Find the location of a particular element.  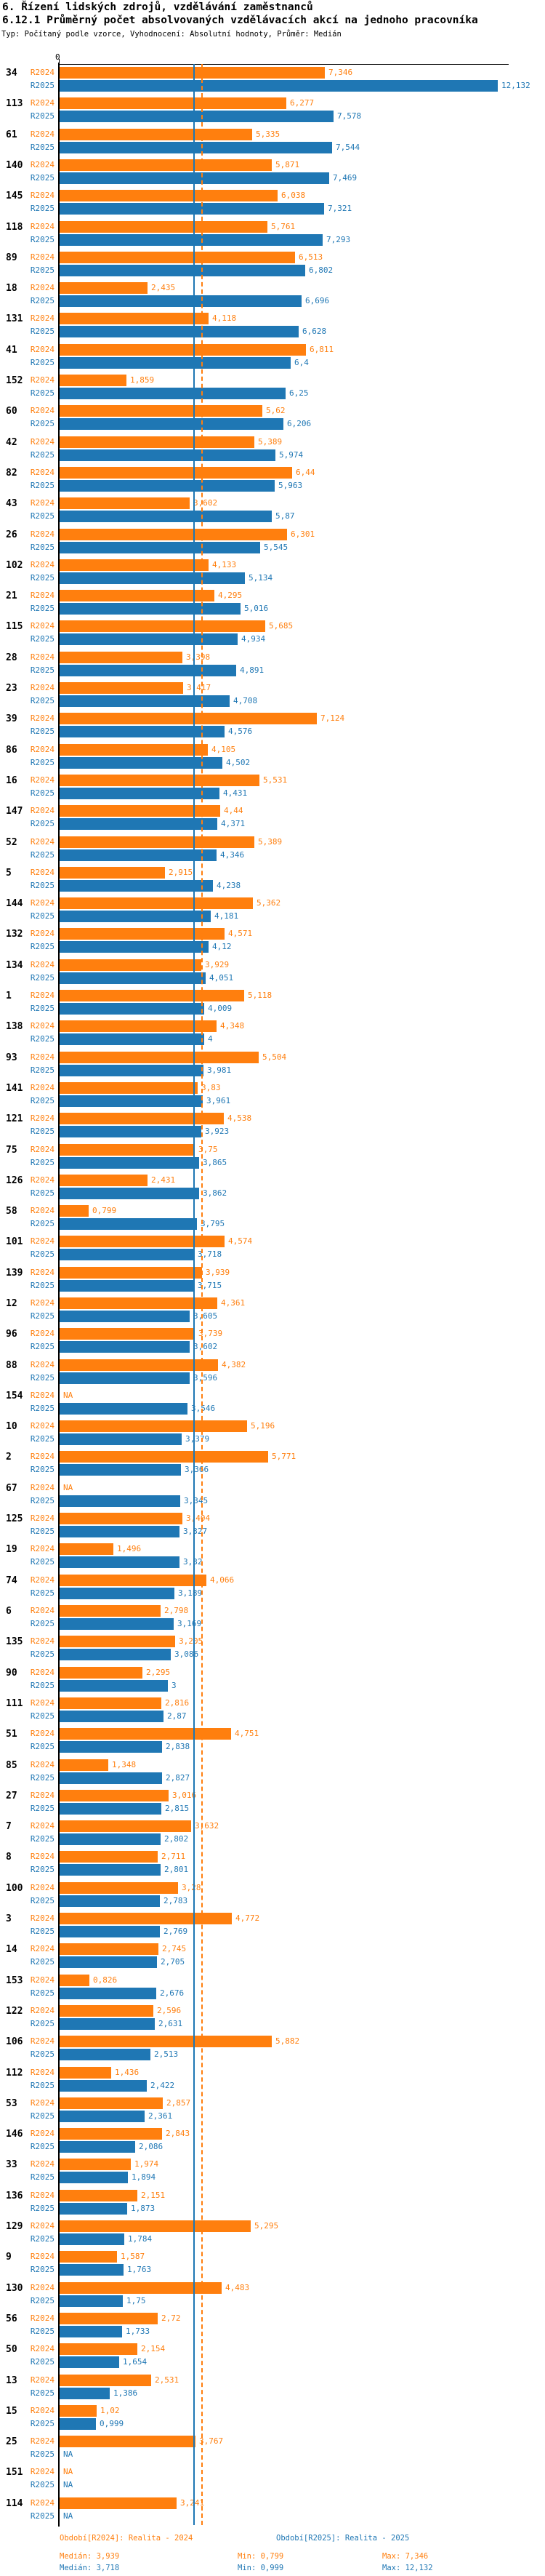

value-label-r2024: 4,382 is located at coordinates (234, 1364).